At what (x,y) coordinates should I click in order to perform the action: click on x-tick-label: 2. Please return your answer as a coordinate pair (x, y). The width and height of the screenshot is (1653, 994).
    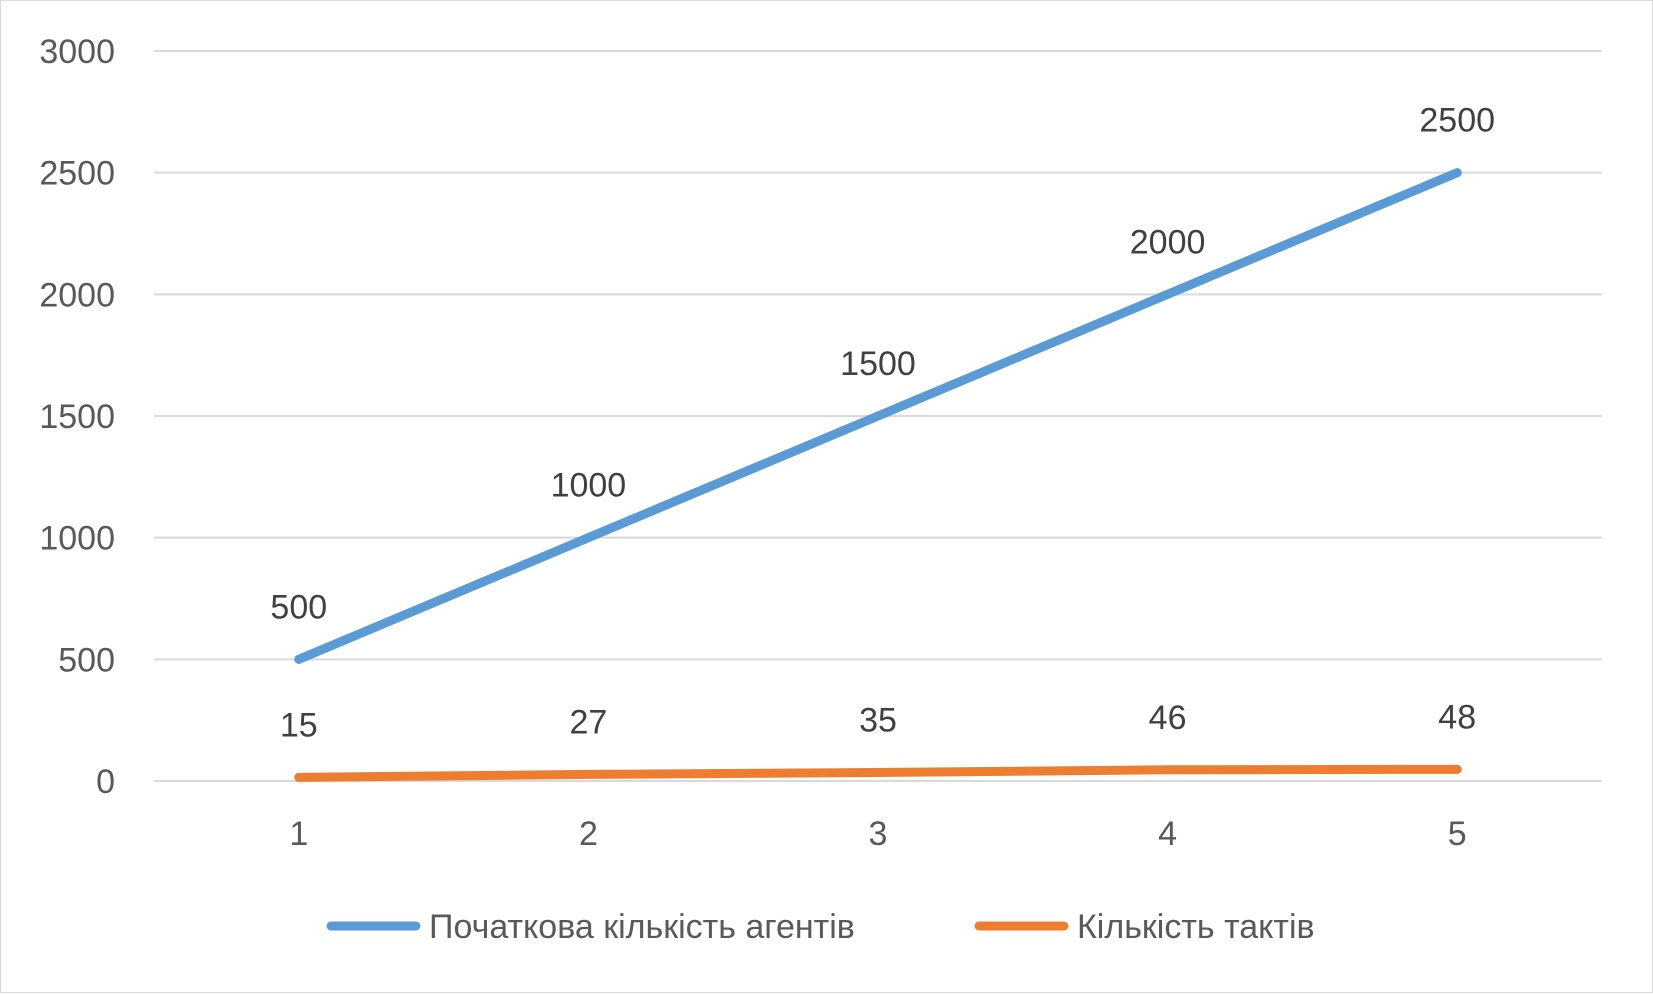
    Looking at the image, I should click on (588, 834).